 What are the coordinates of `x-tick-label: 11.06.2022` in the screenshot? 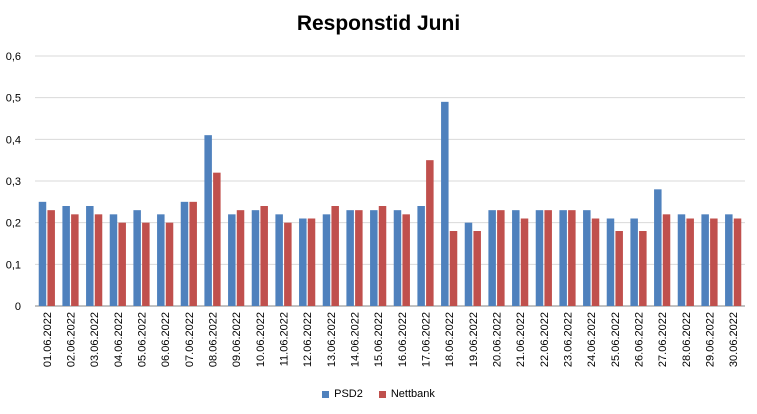 It's located at (285, 339).